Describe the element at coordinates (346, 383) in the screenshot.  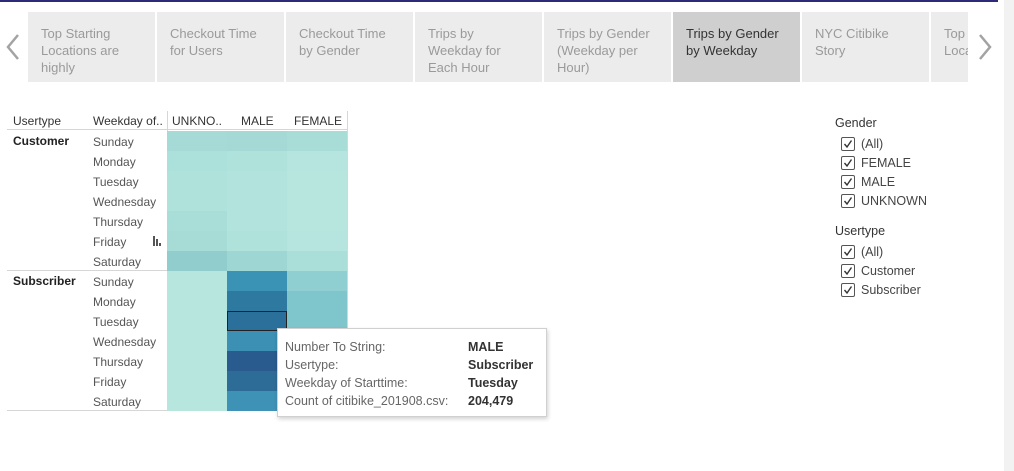
I see `tooltip-key: Weekday of Starttime:` at that location.